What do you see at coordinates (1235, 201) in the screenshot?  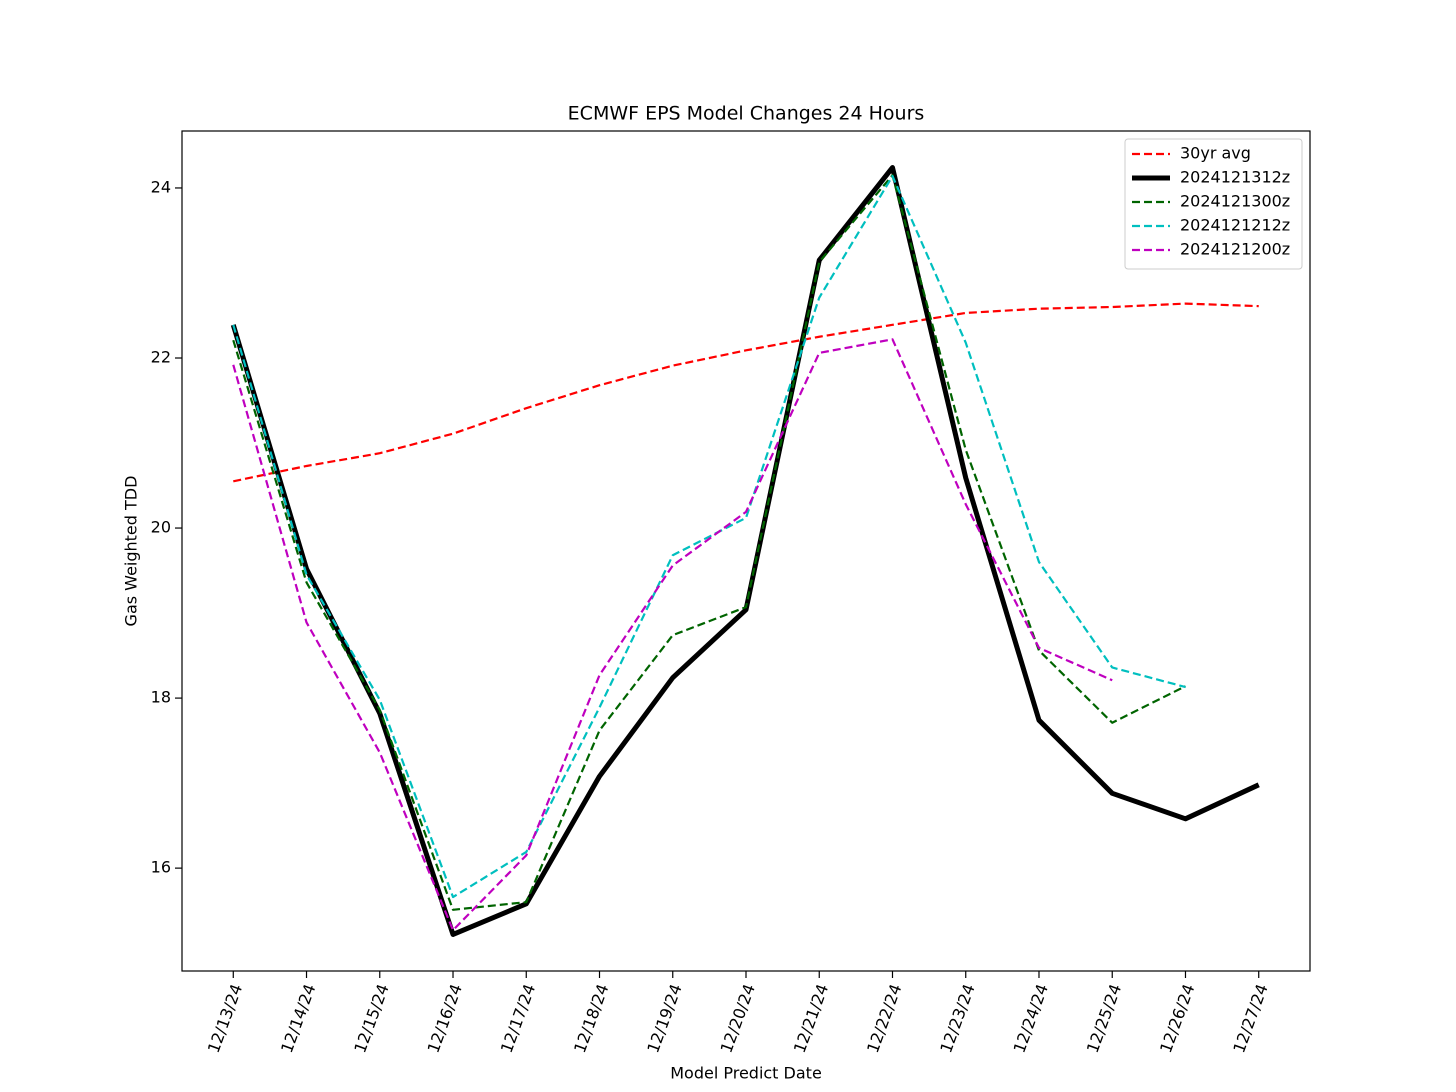 I see `legend-label: 2024121300z` at bounding box center [1235, 201].